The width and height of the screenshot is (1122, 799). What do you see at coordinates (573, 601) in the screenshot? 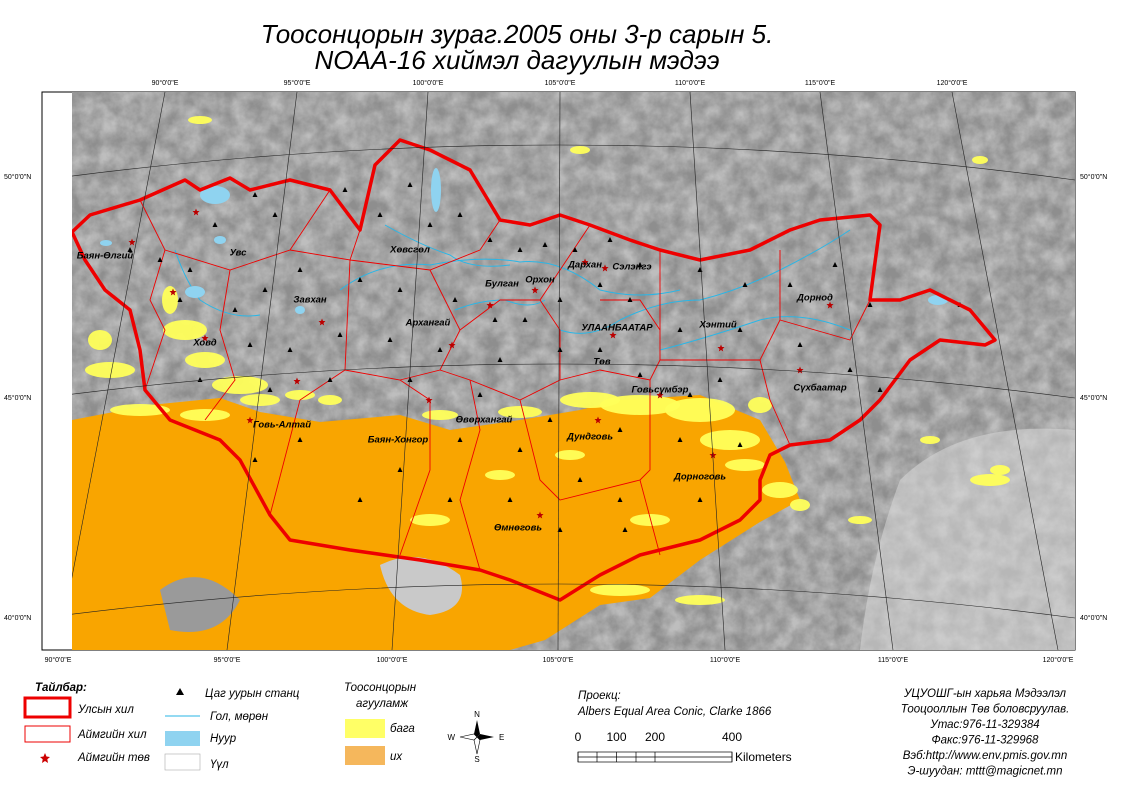
I see `parallel` at bounding box center [573, 601].